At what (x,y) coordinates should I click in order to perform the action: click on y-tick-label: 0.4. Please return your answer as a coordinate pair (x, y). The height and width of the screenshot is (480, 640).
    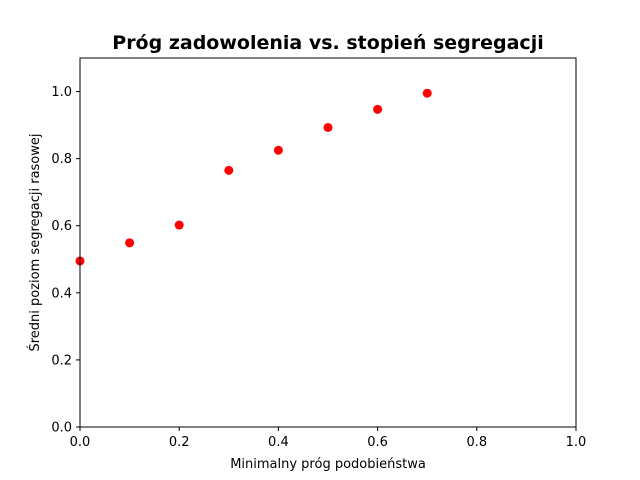
    Looking at the image, I should click on (61, 293).